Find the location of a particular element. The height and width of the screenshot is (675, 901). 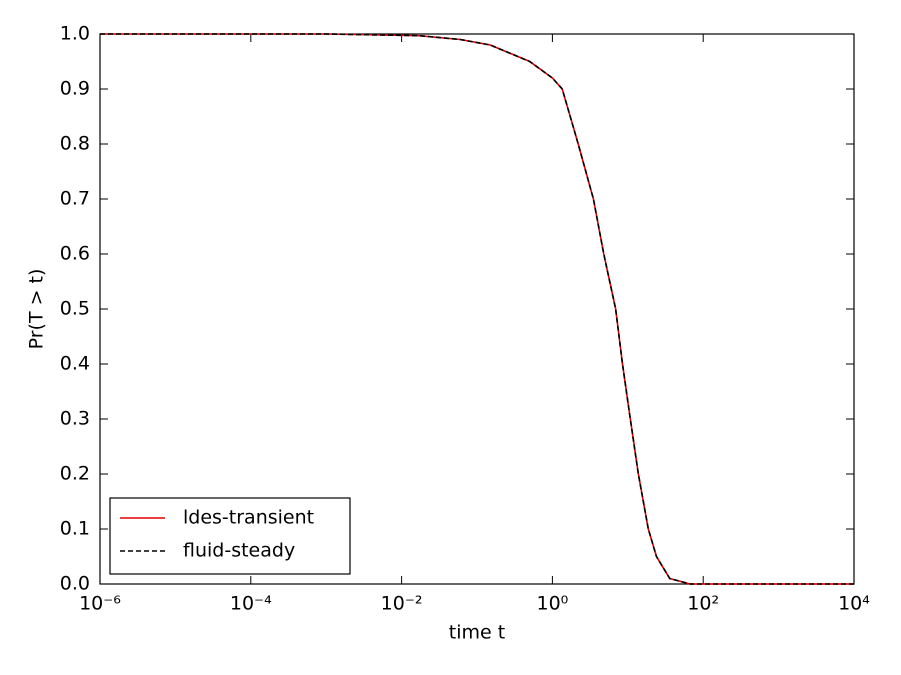

x-tick-label: 10⁻⁴ is located at coordinates (251, 604).